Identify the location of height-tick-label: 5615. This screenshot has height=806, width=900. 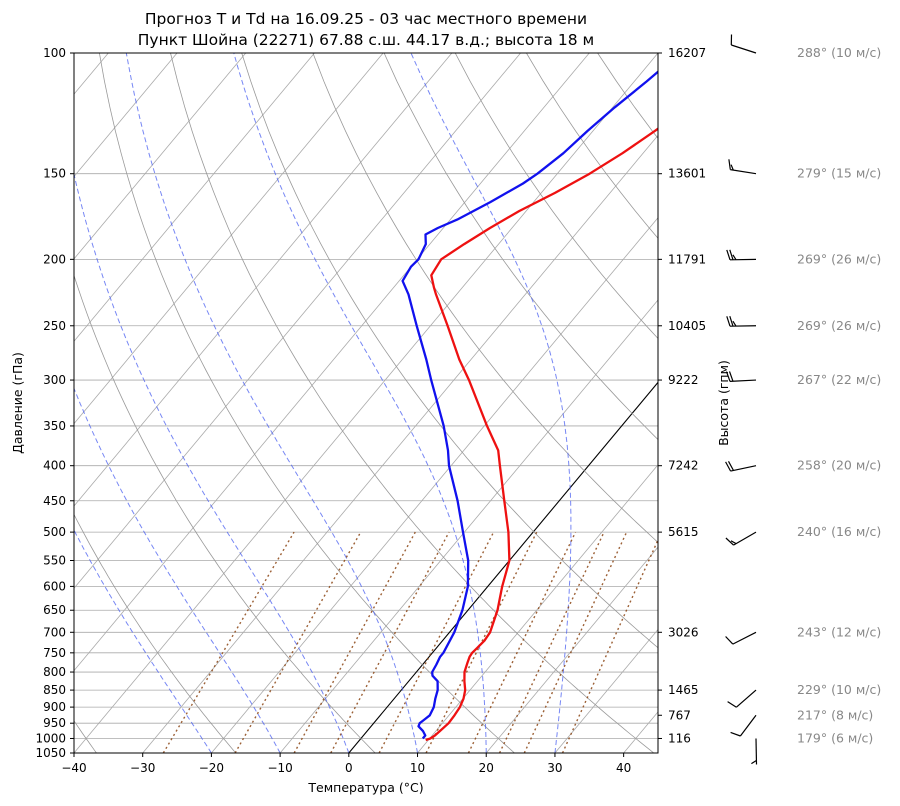
(683, 532).